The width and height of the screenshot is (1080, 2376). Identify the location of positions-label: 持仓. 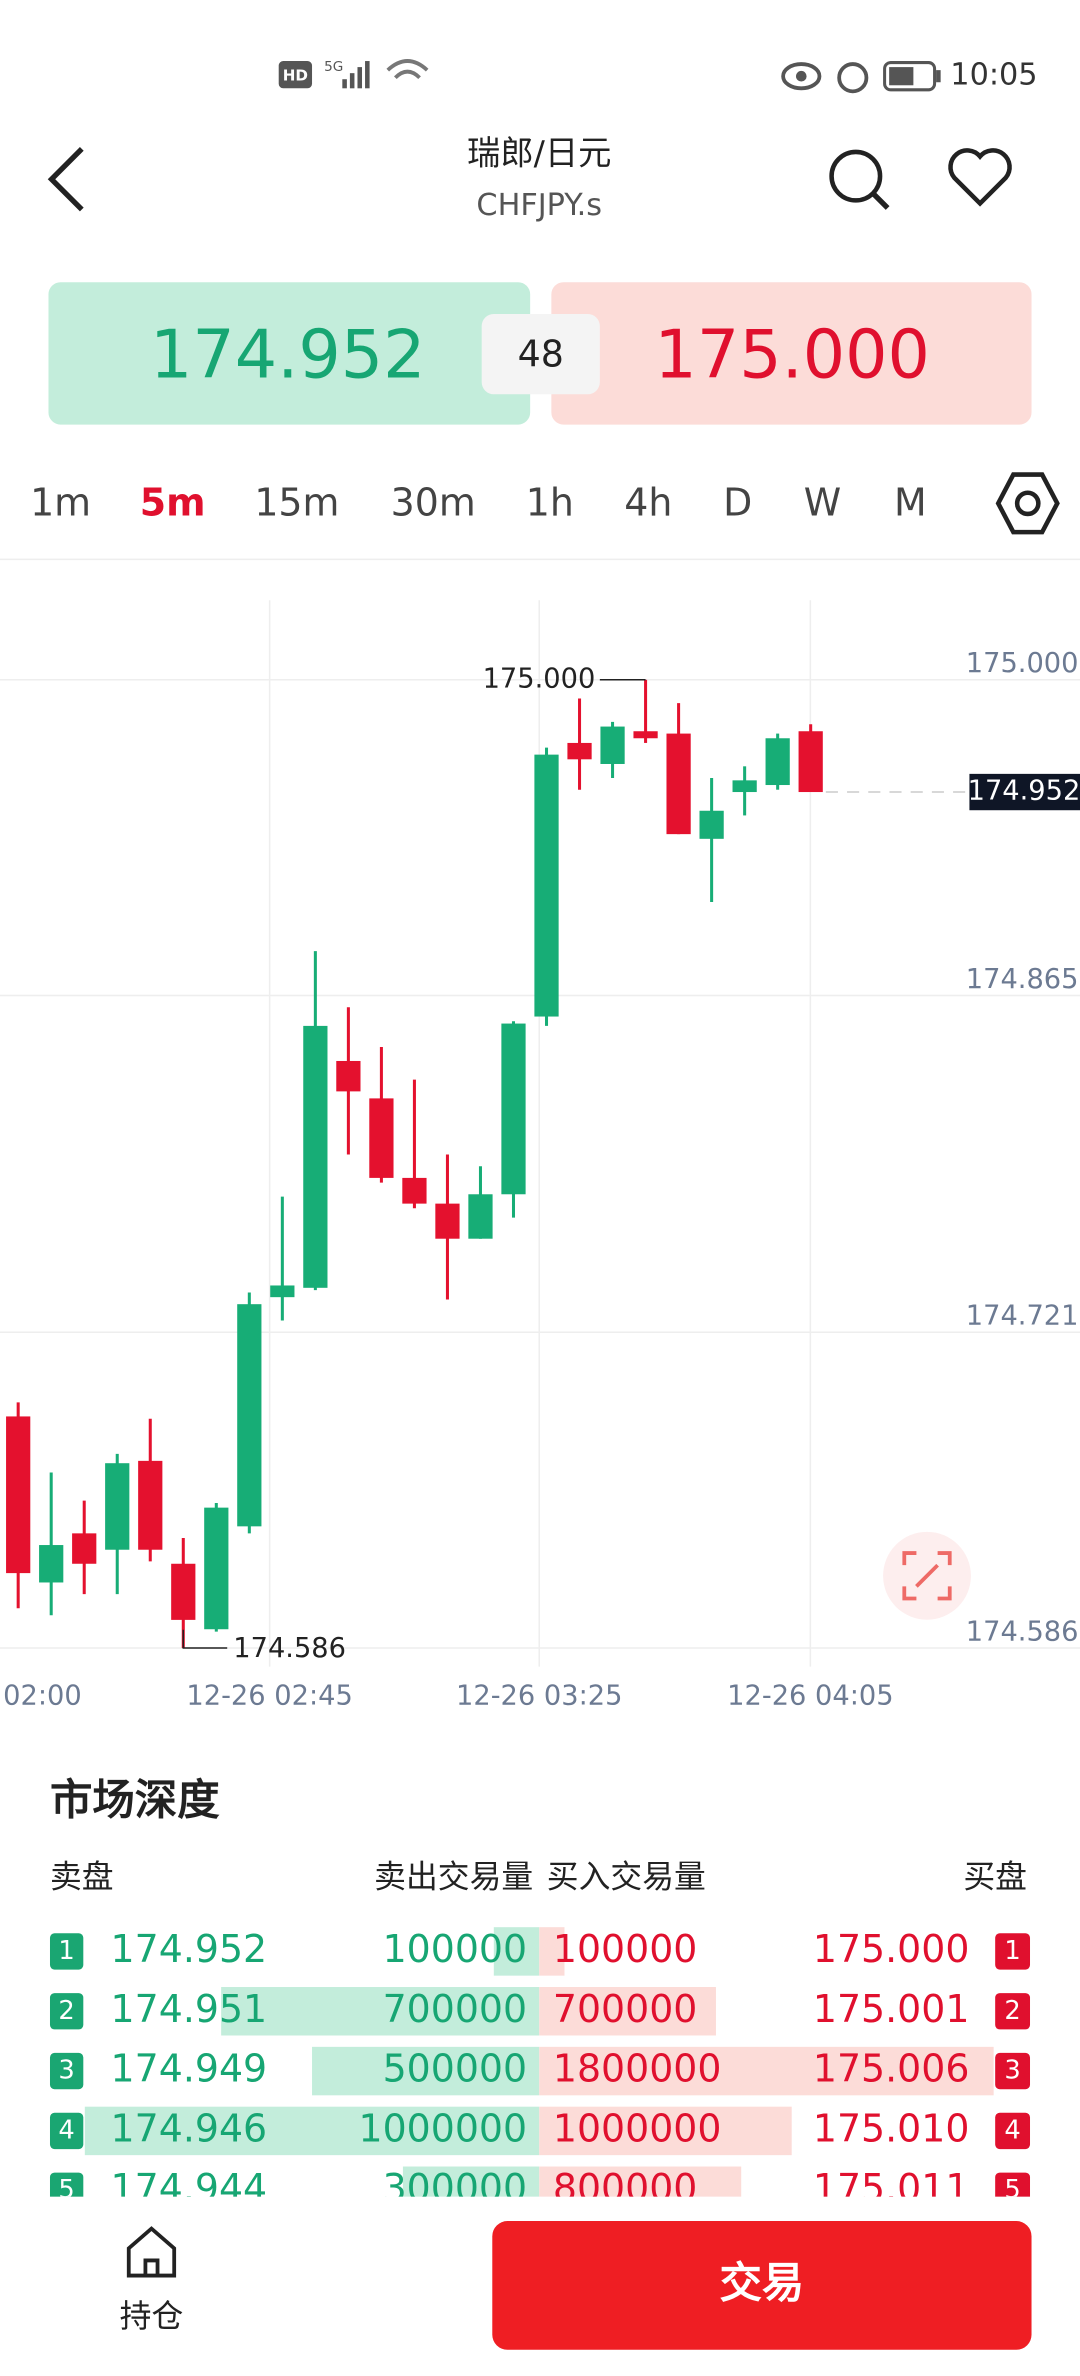
(152, 2316).